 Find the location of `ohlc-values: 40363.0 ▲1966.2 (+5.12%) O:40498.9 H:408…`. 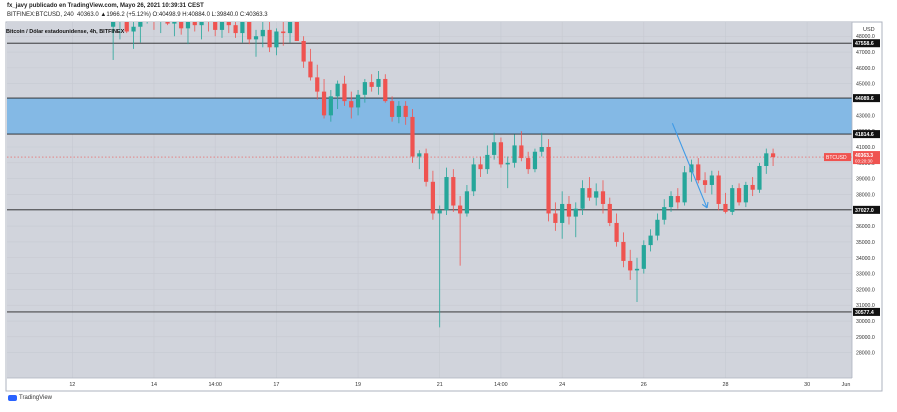

ohlc-values: 40363.0 ▲1966.2 (+5.12%) O:40498.9 H:408… is located at coordinates (172, 15).